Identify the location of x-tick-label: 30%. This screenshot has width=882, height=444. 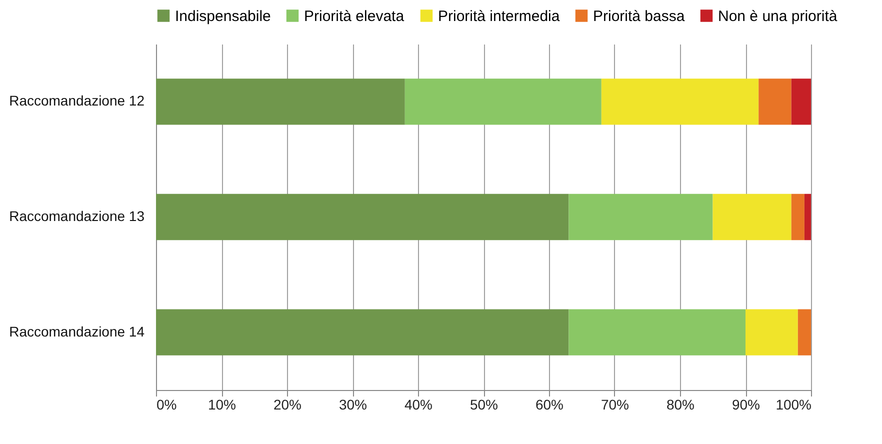
(353, 404).